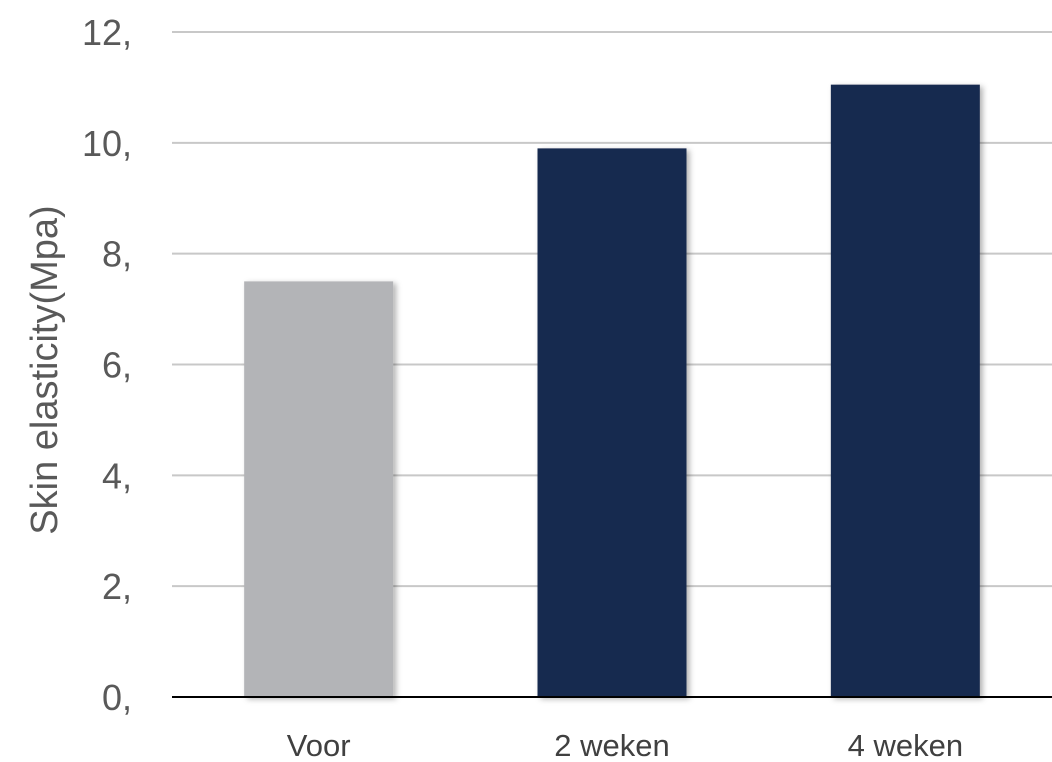  I want to click on y-tick-label: 0,, so click(117, 697).